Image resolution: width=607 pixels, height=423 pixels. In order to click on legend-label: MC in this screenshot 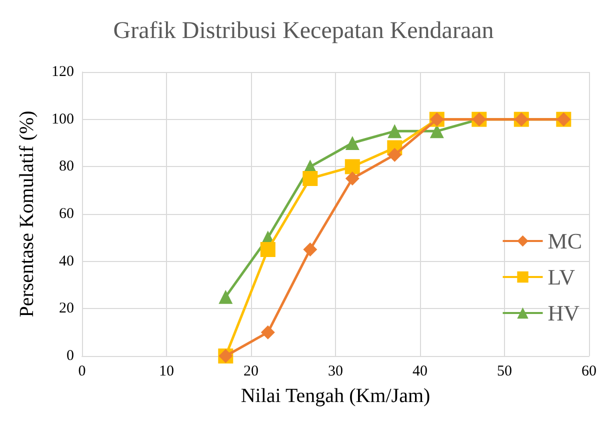, I will do `click(565, 241)`.